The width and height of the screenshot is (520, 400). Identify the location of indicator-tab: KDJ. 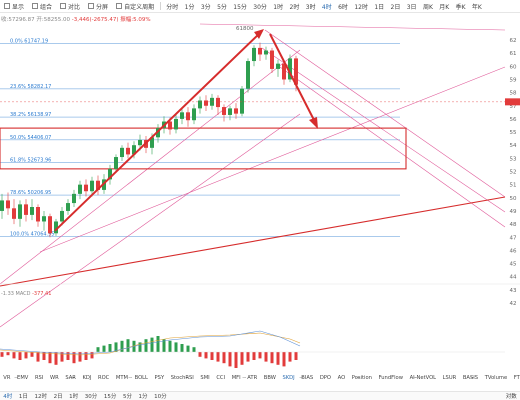
(87, 377).